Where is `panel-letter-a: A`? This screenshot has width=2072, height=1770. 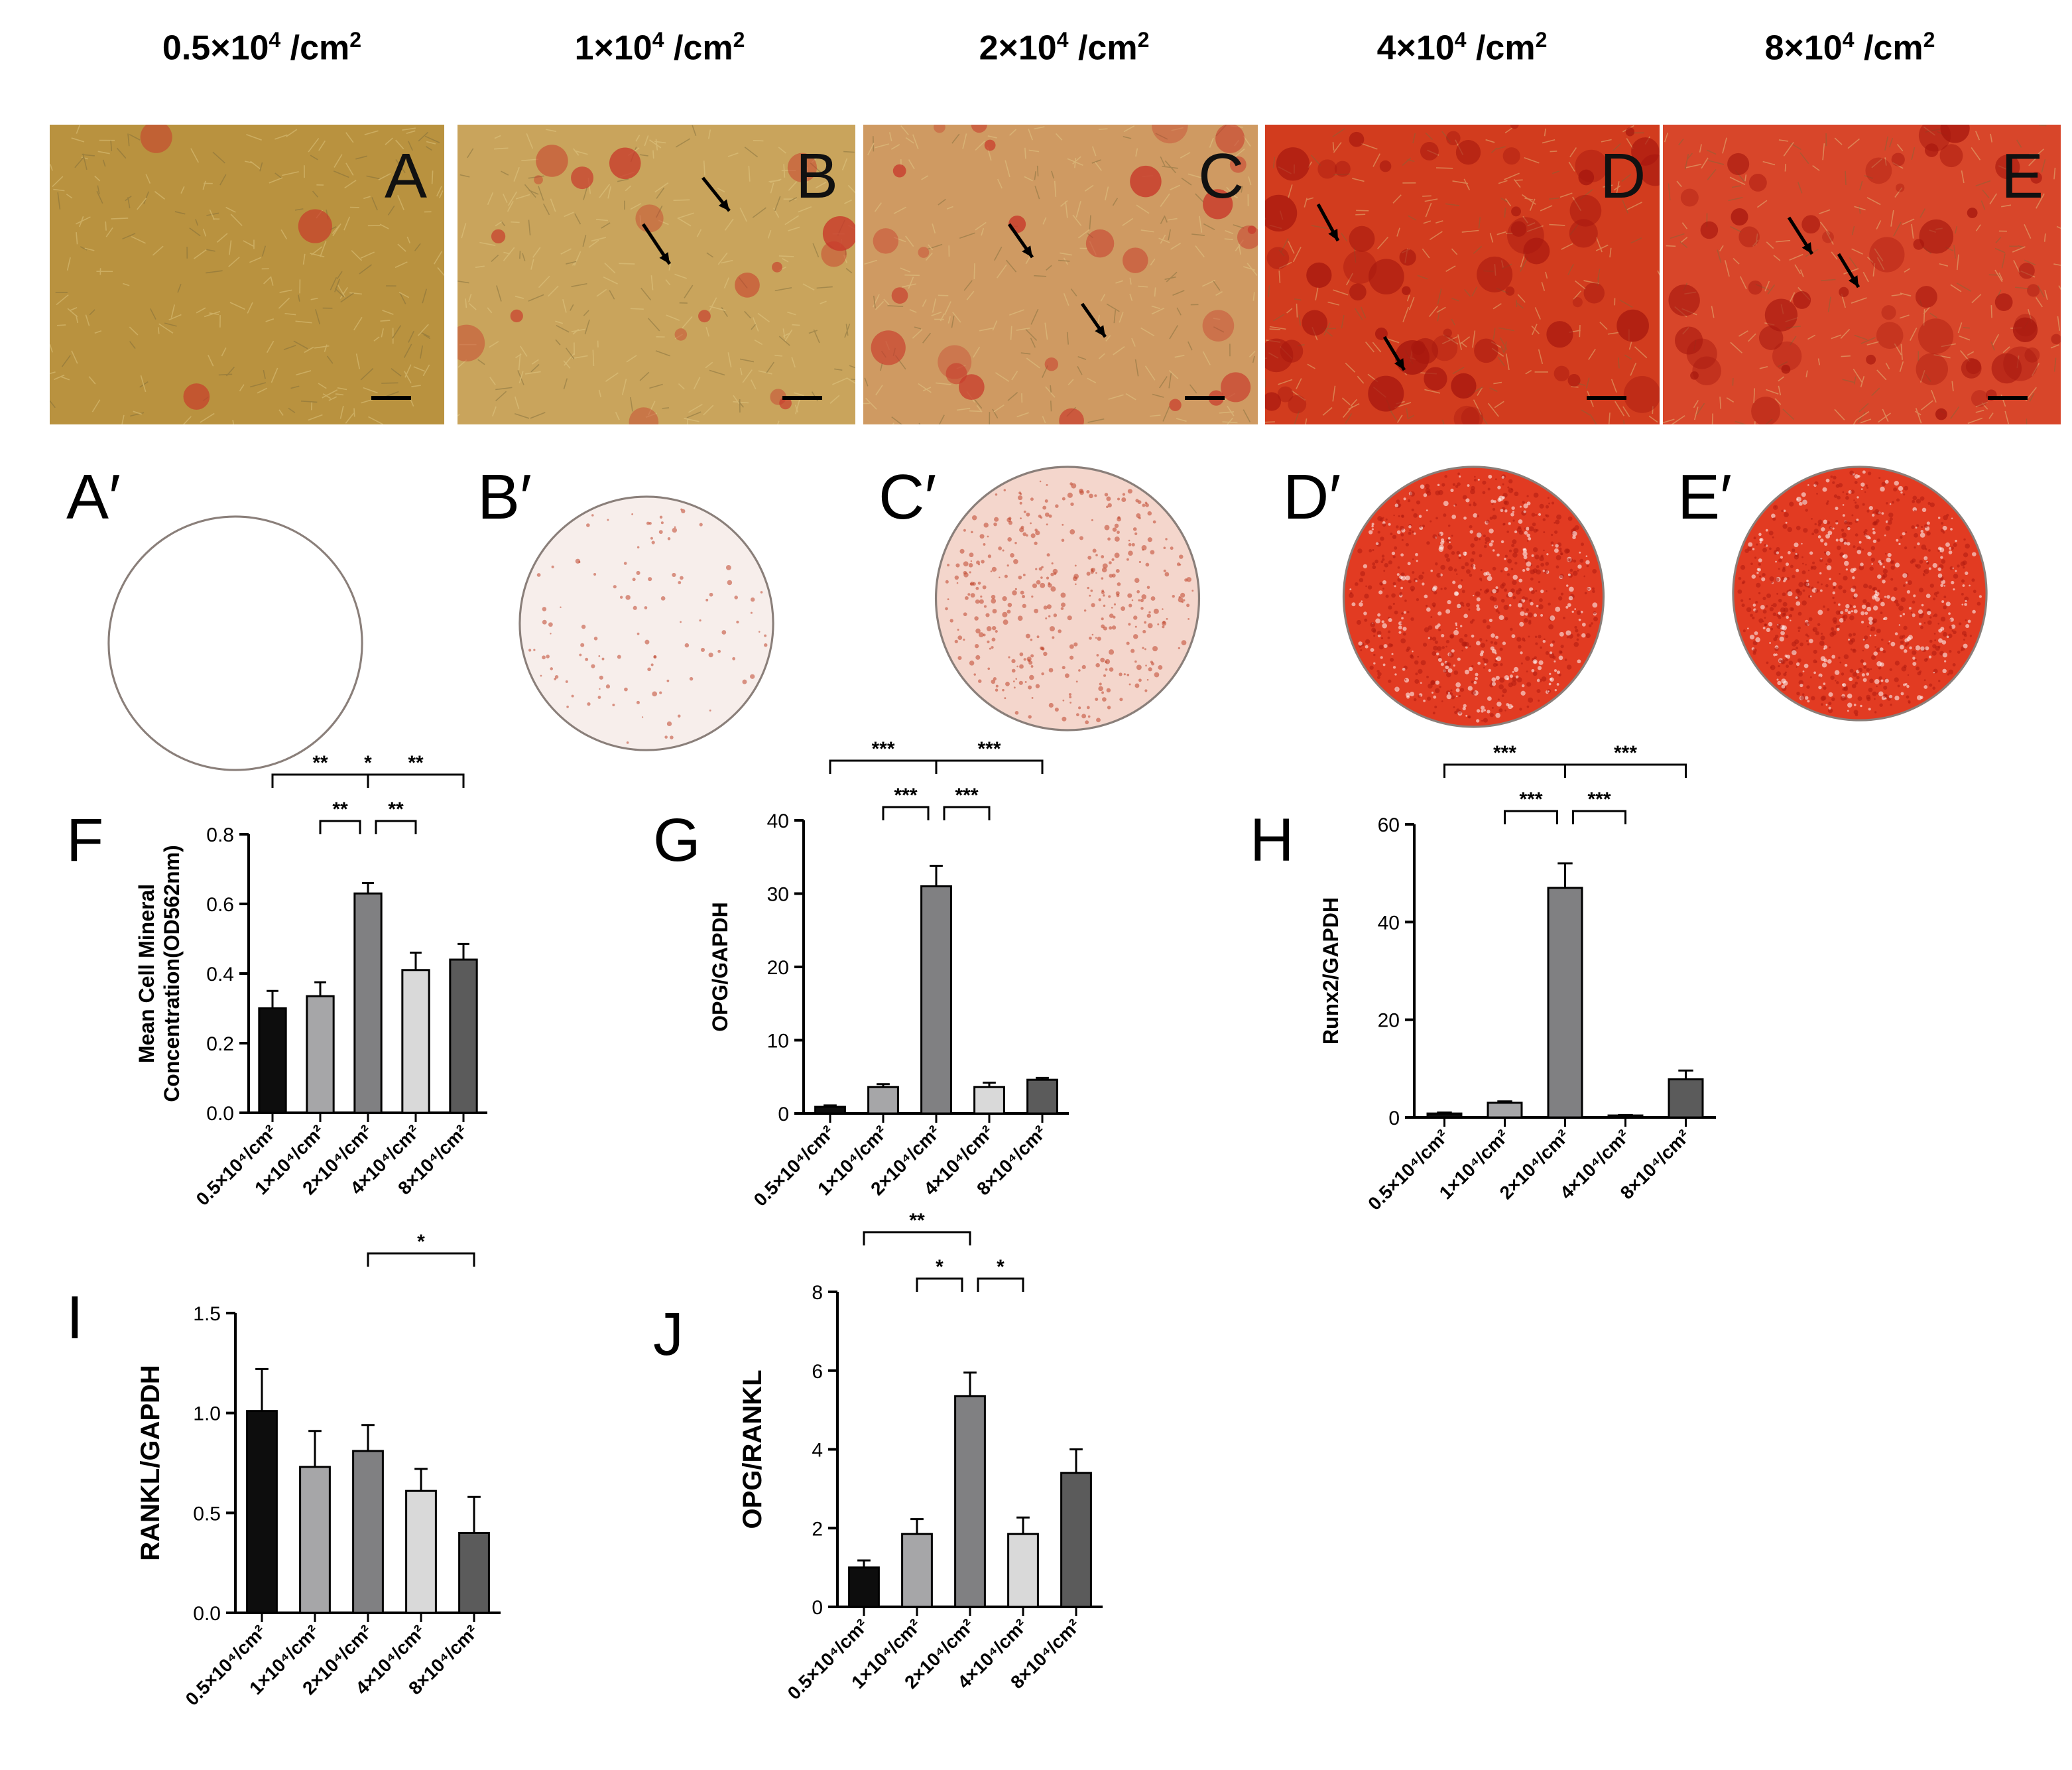
panel-letter-a: A is located at coordinates (406, 176).